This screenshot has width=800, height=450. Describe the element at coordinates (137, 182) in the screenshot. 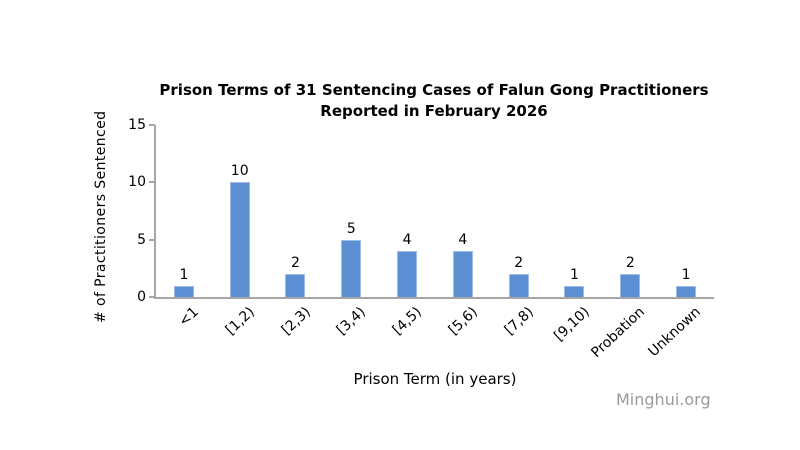

I see `y-tick-label: 10` at that location.